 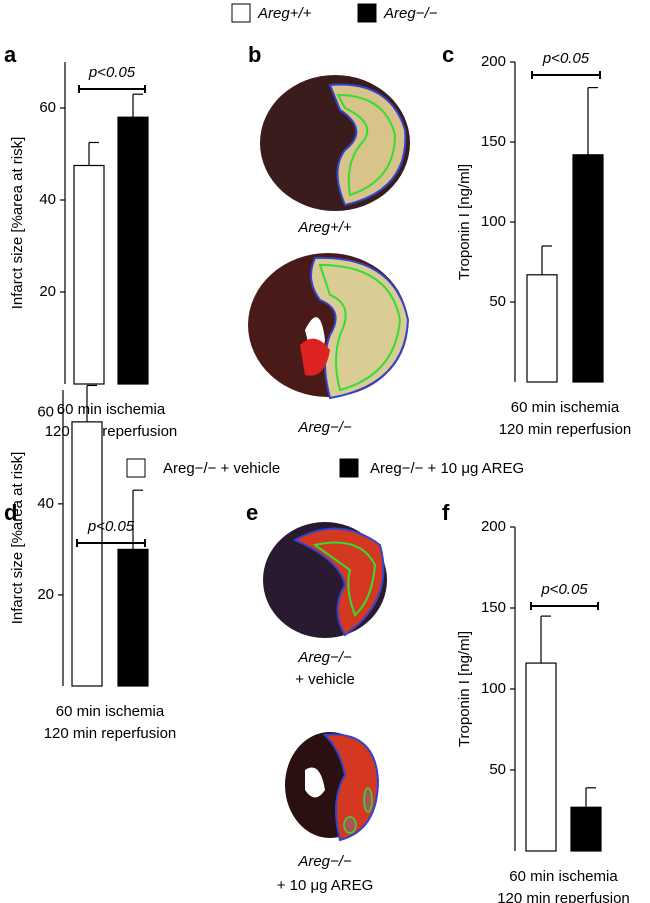 I want to click on legend-label: Areg−/−, so click(x=410, y=13).